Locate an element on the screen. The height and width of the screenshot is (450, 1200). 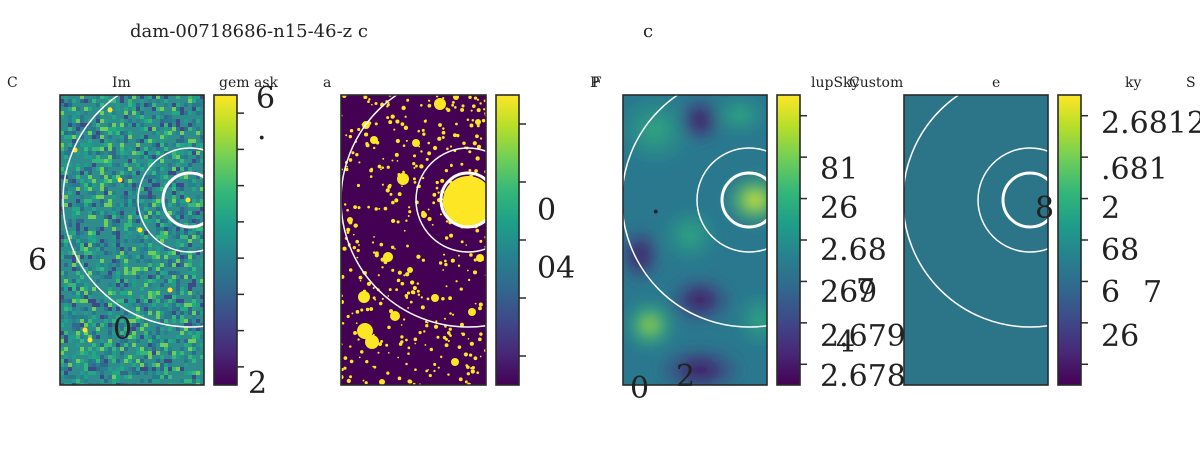
stray-label-ky: ky is located at coordinates (1133, 83).